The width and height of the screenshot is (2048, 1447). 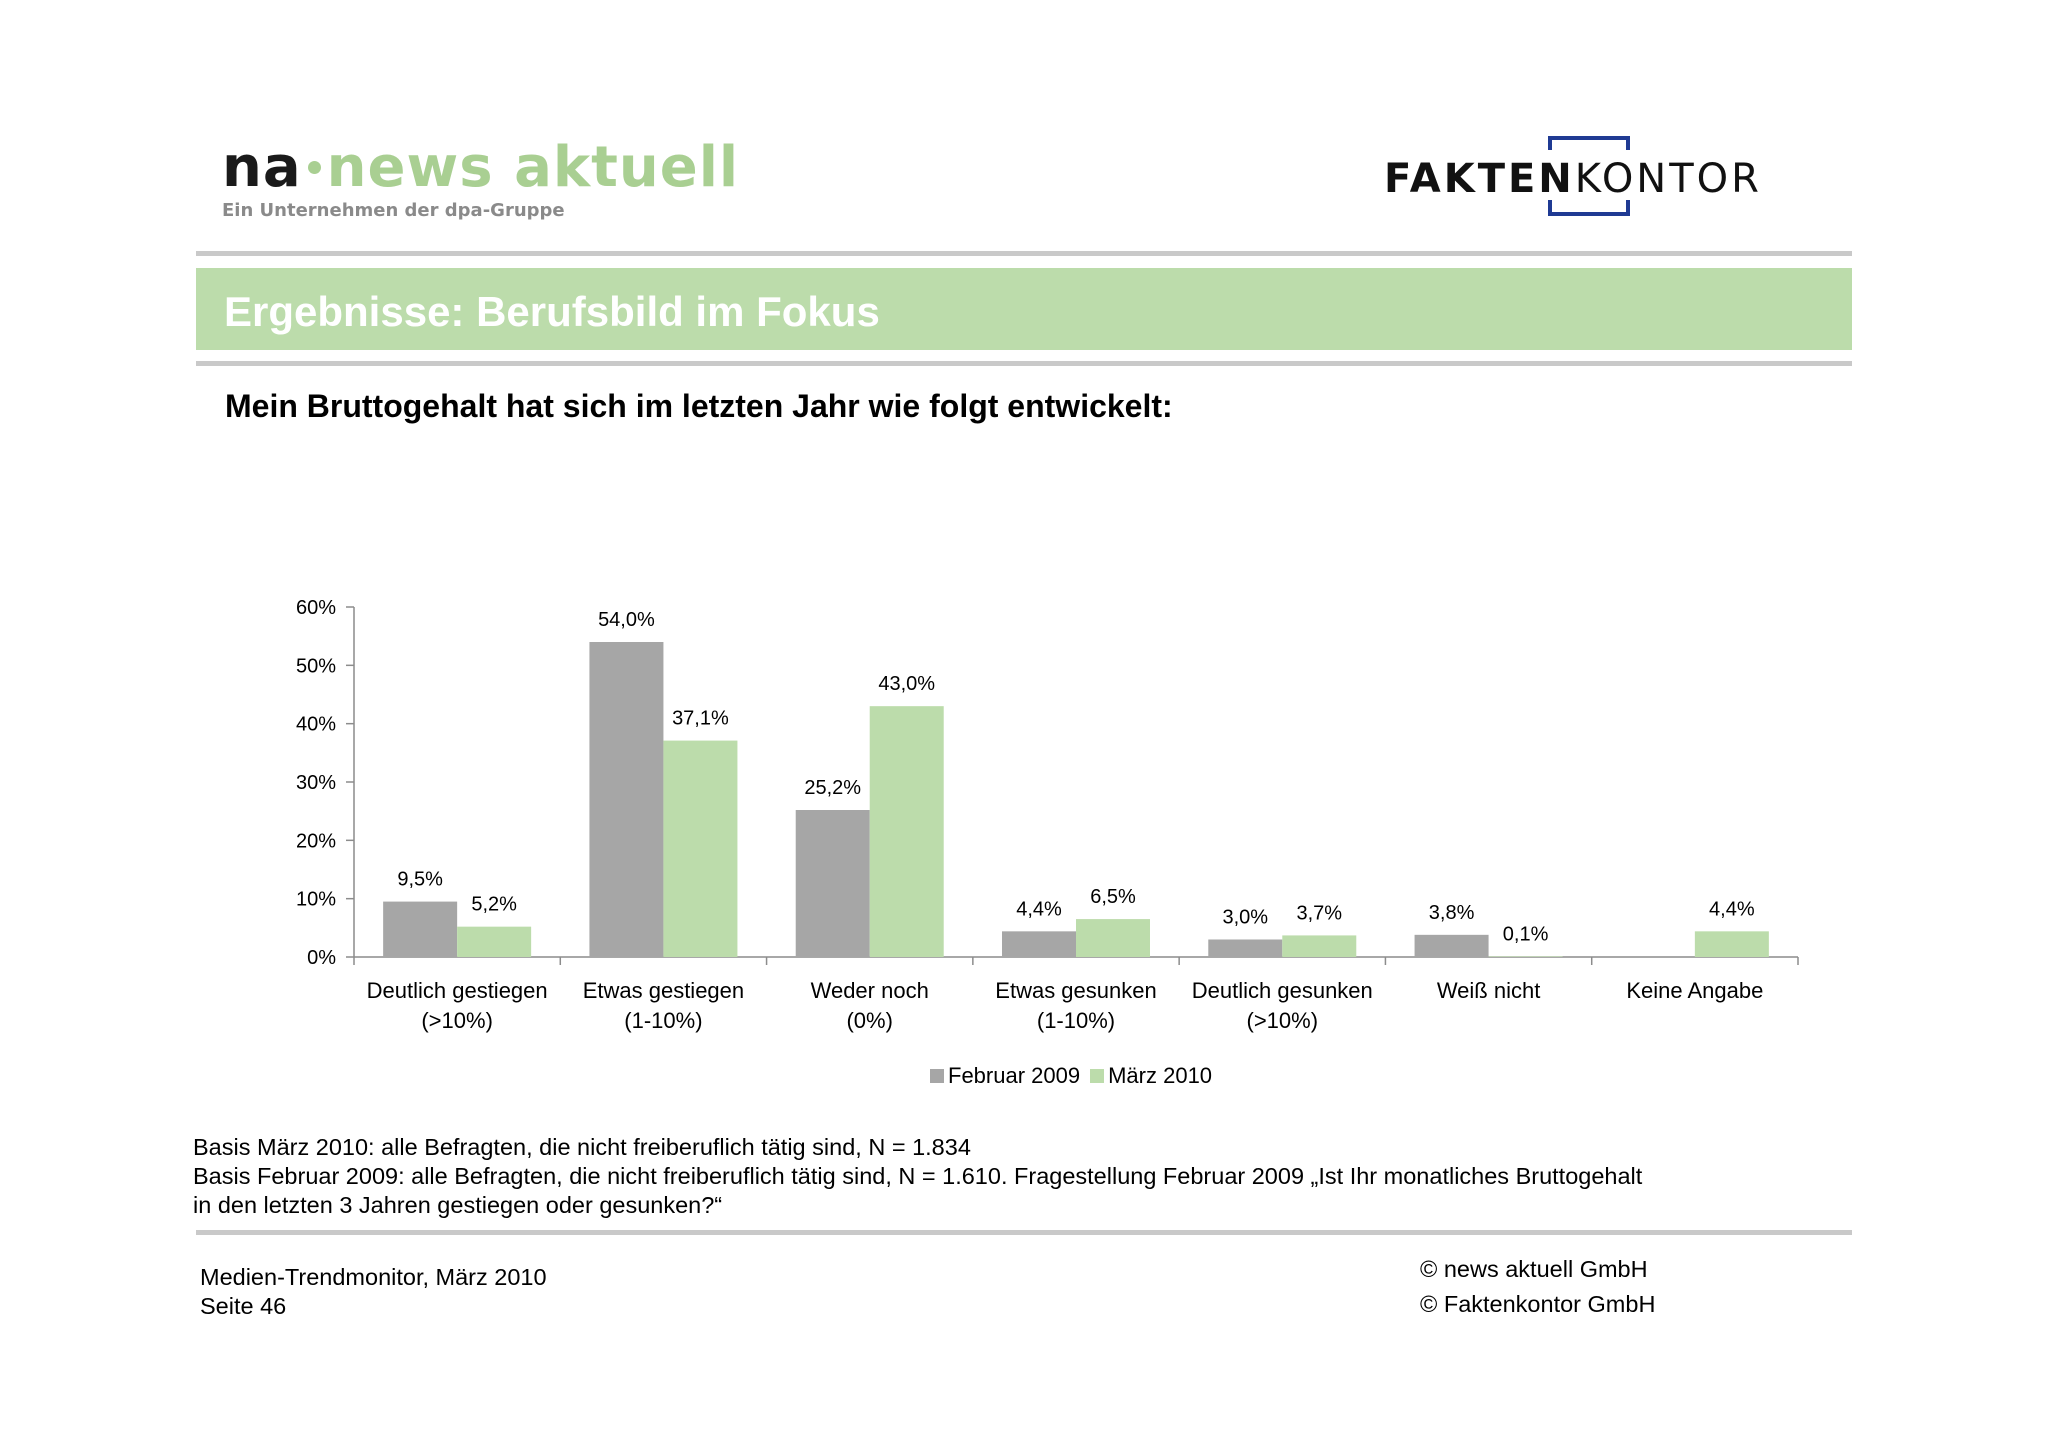 I want to click on logo-light-part: KONTOR, so click(x=1668, y=179).